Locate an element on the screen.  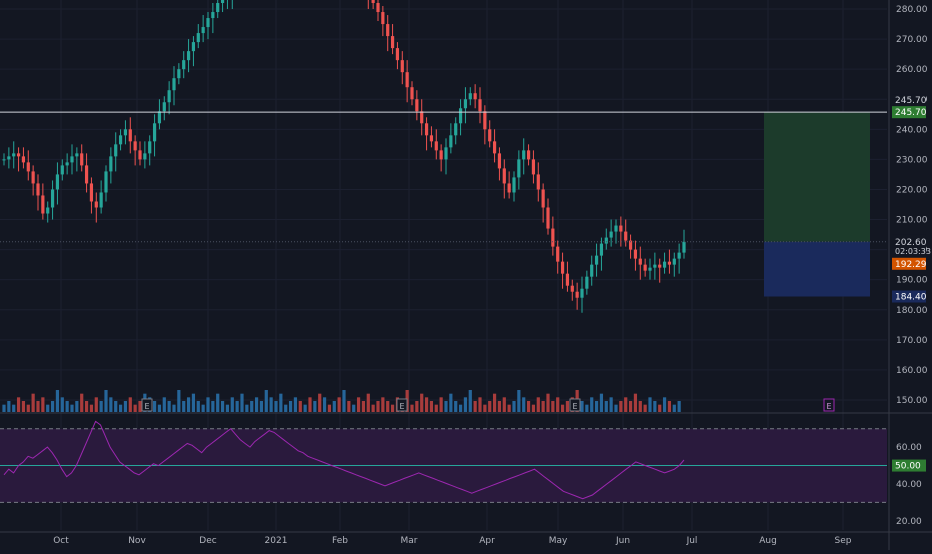
target-zone is located at coordinates (817, 177).